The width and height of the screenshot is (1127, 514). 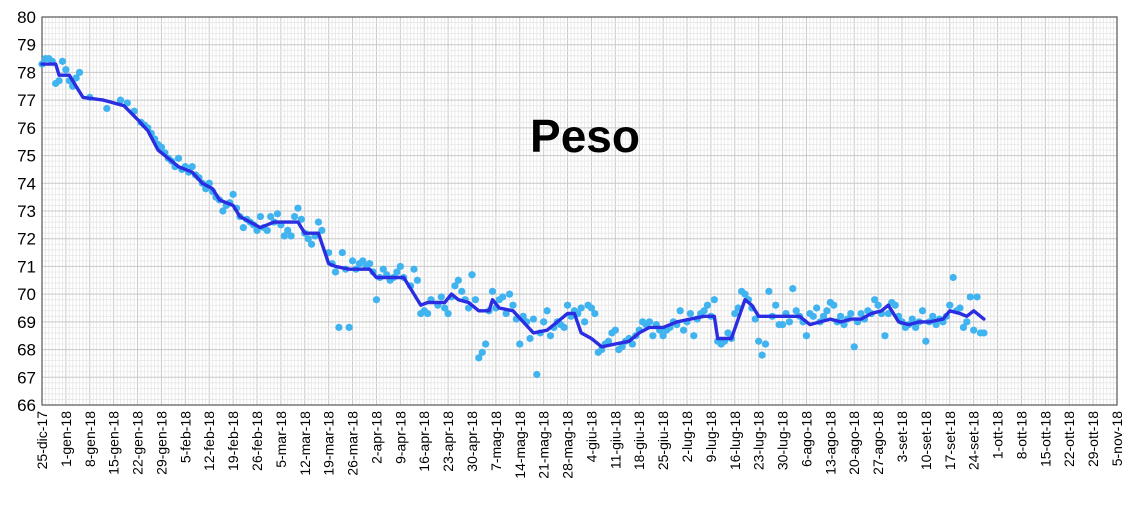 I want to click on x-tick-label: 12-feb-18, so click(x=209, y=441).